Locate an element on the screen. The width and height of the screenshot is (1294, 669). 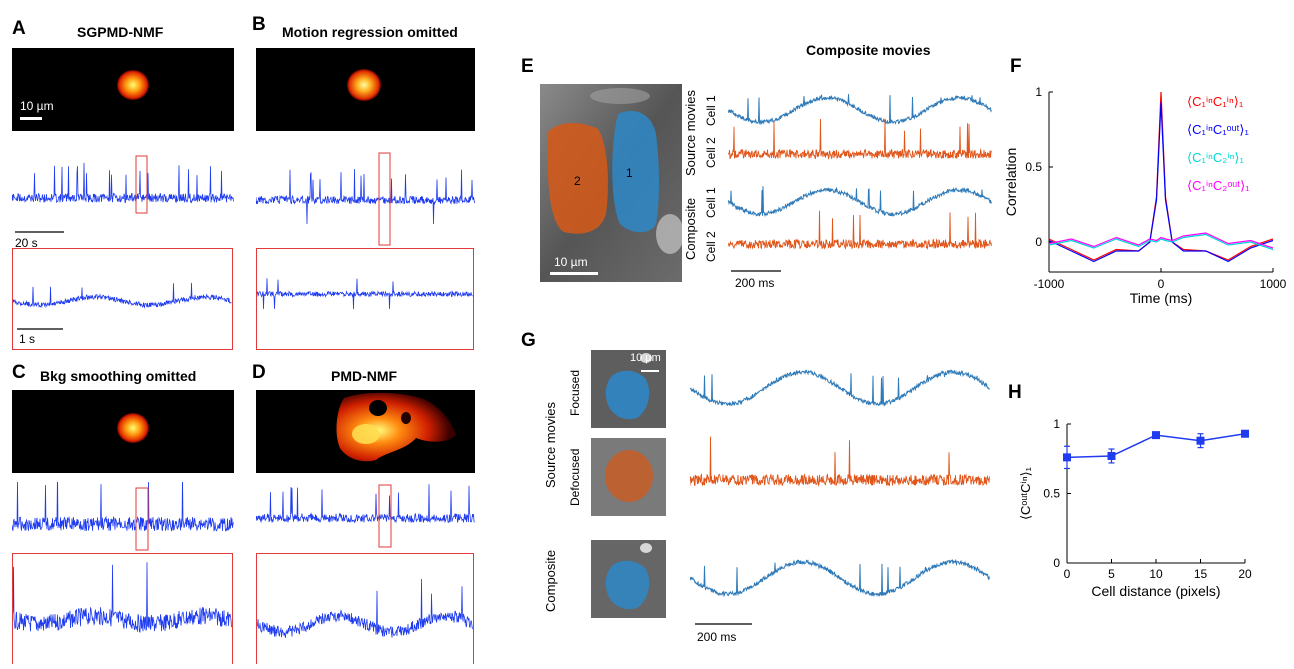
panel-g-composite-image is located at coordinates (628, 579).